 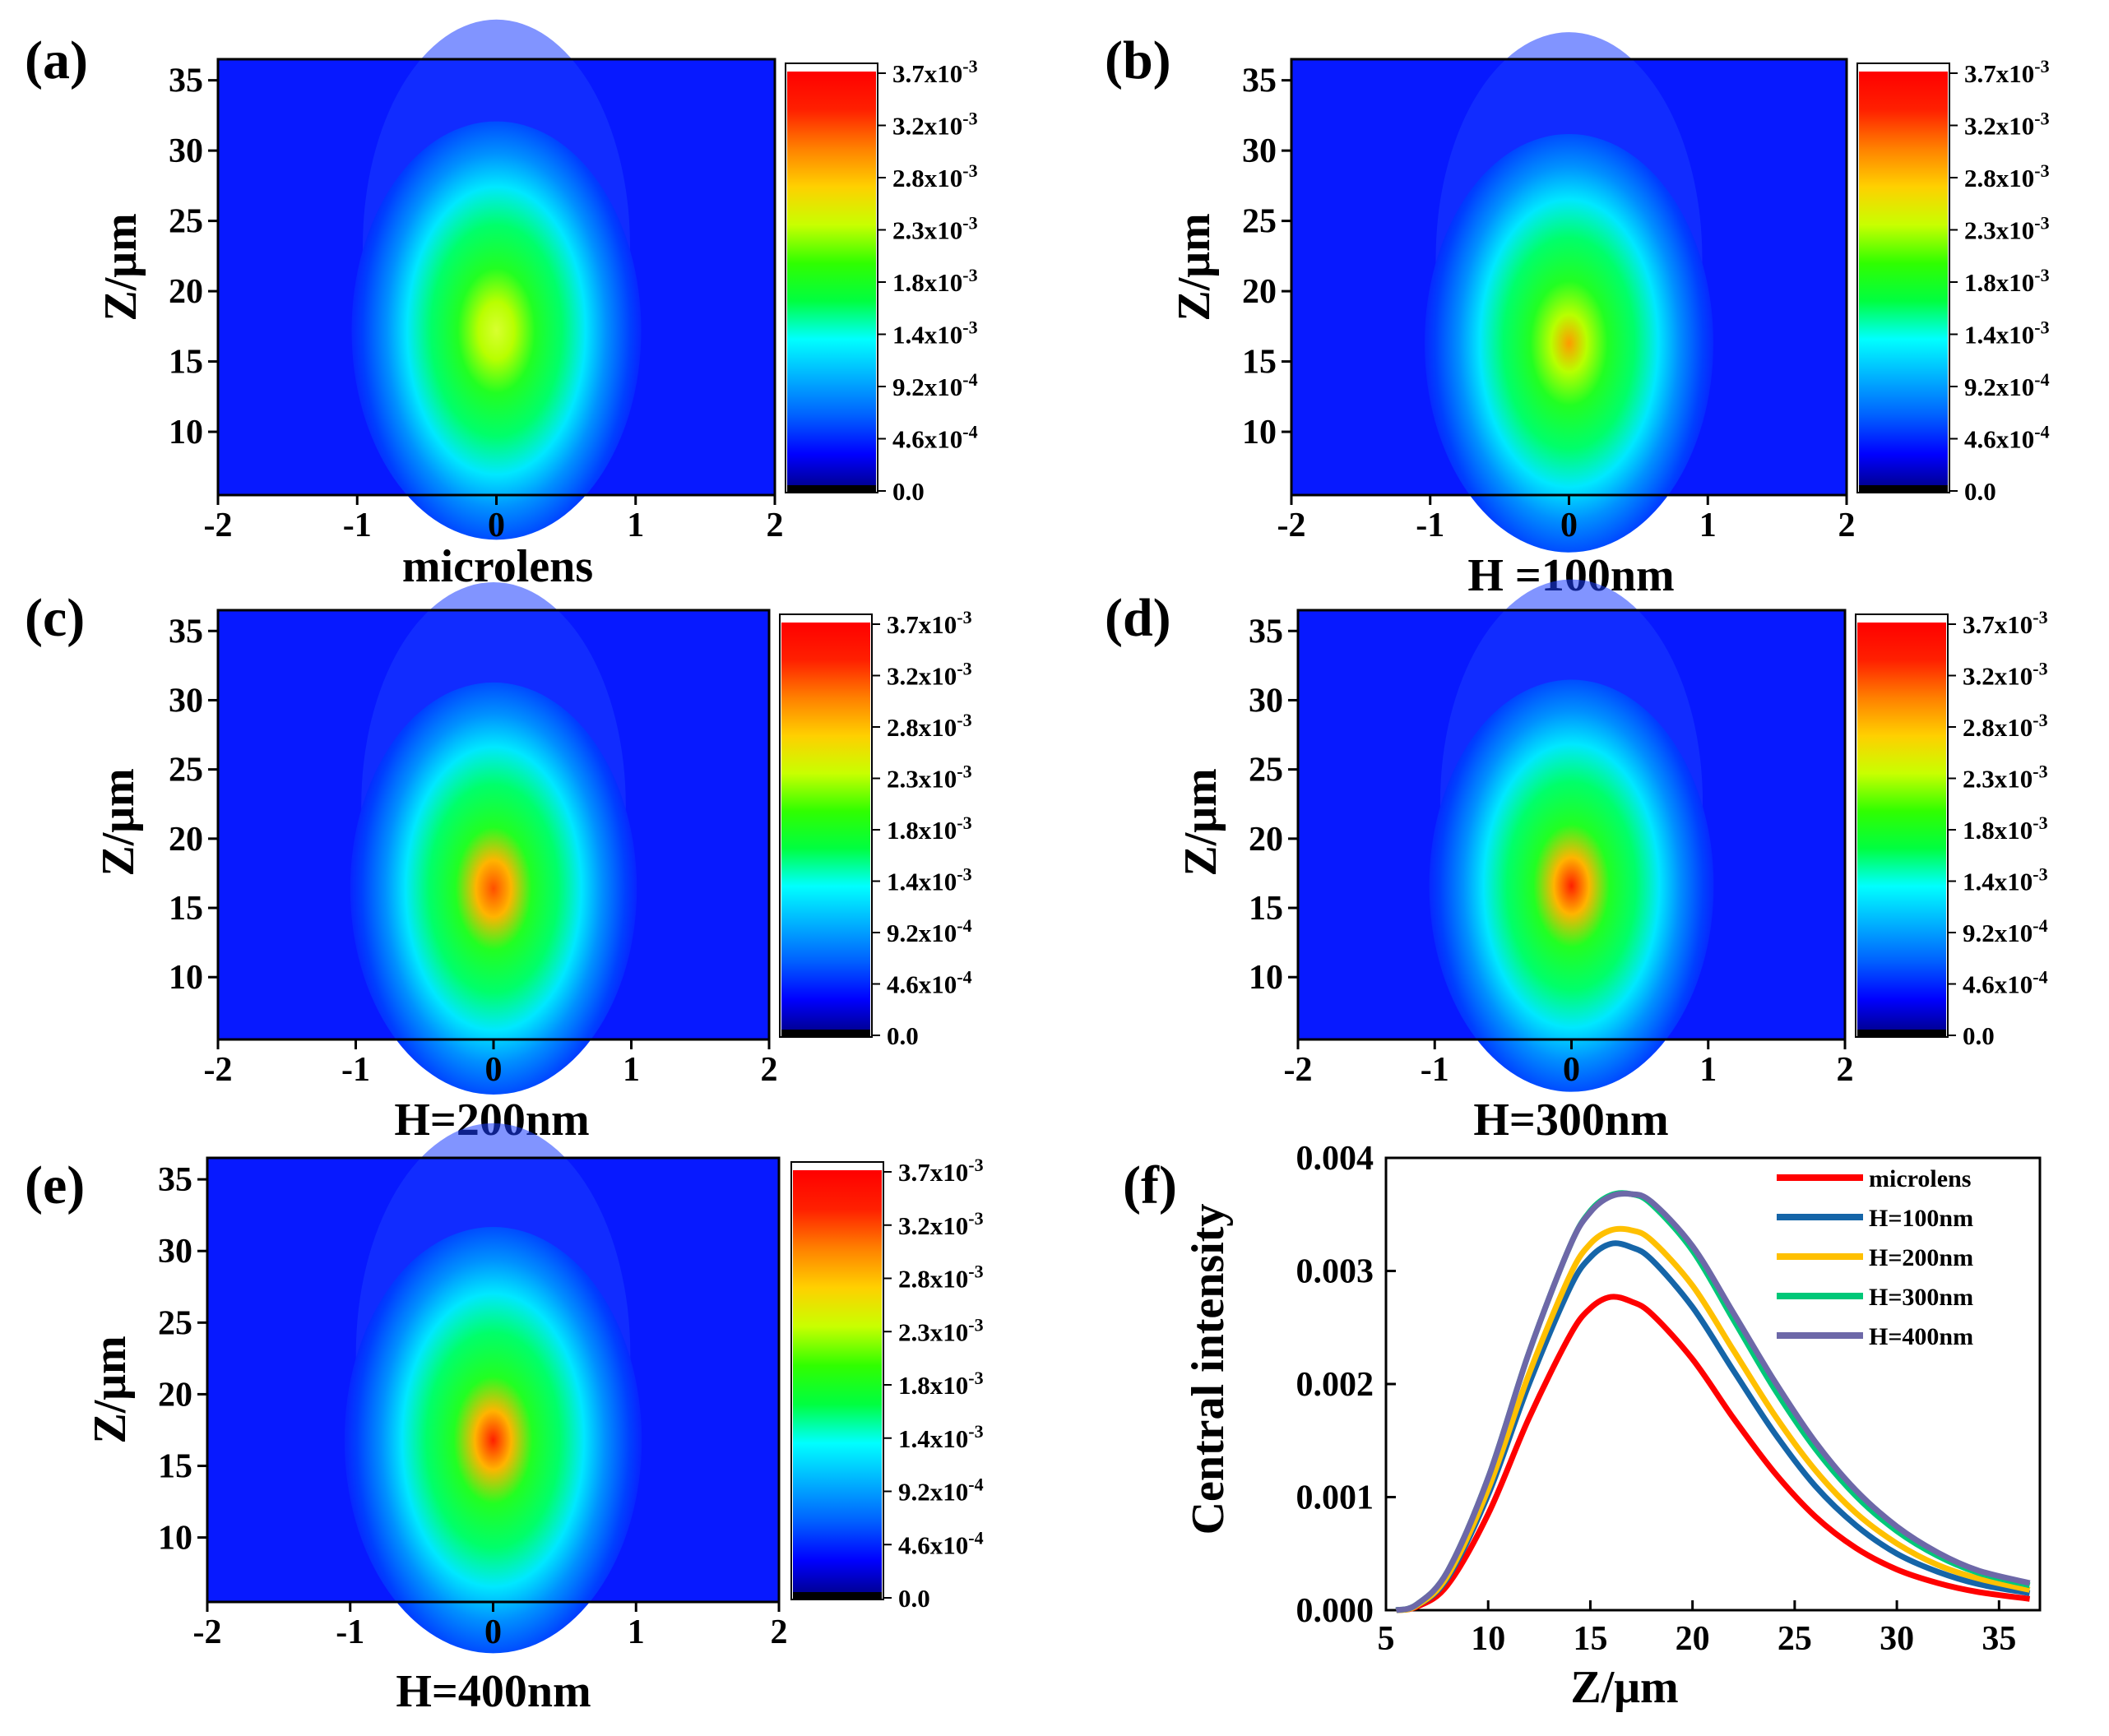 I want to click on legend-label-microlens: microlens, so click(x=1920, y=1178).